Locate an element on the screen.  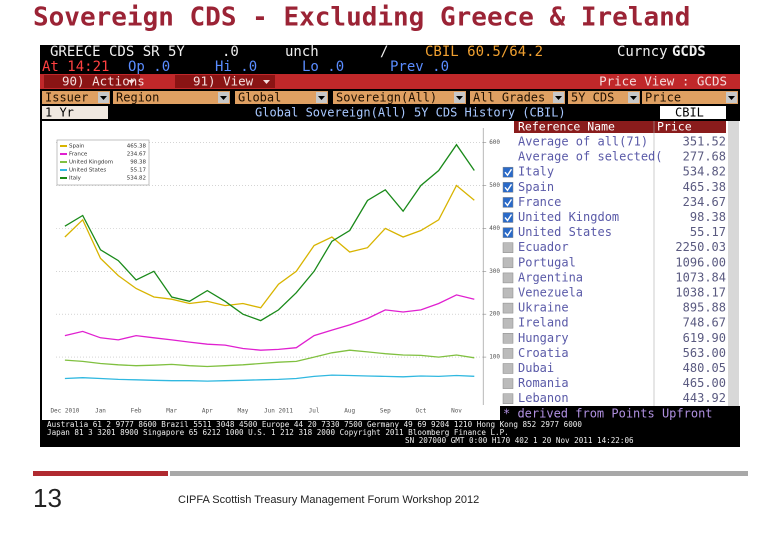
x-tick-label: Aug is located at coordinates (349, 411).